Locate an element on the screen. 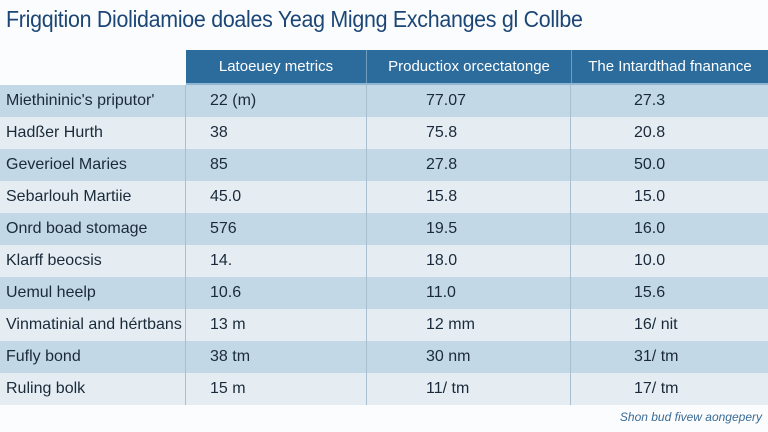 This screenshot has height=432, width=768. table-cell: 75.8 is located at coordinates (442, 132).